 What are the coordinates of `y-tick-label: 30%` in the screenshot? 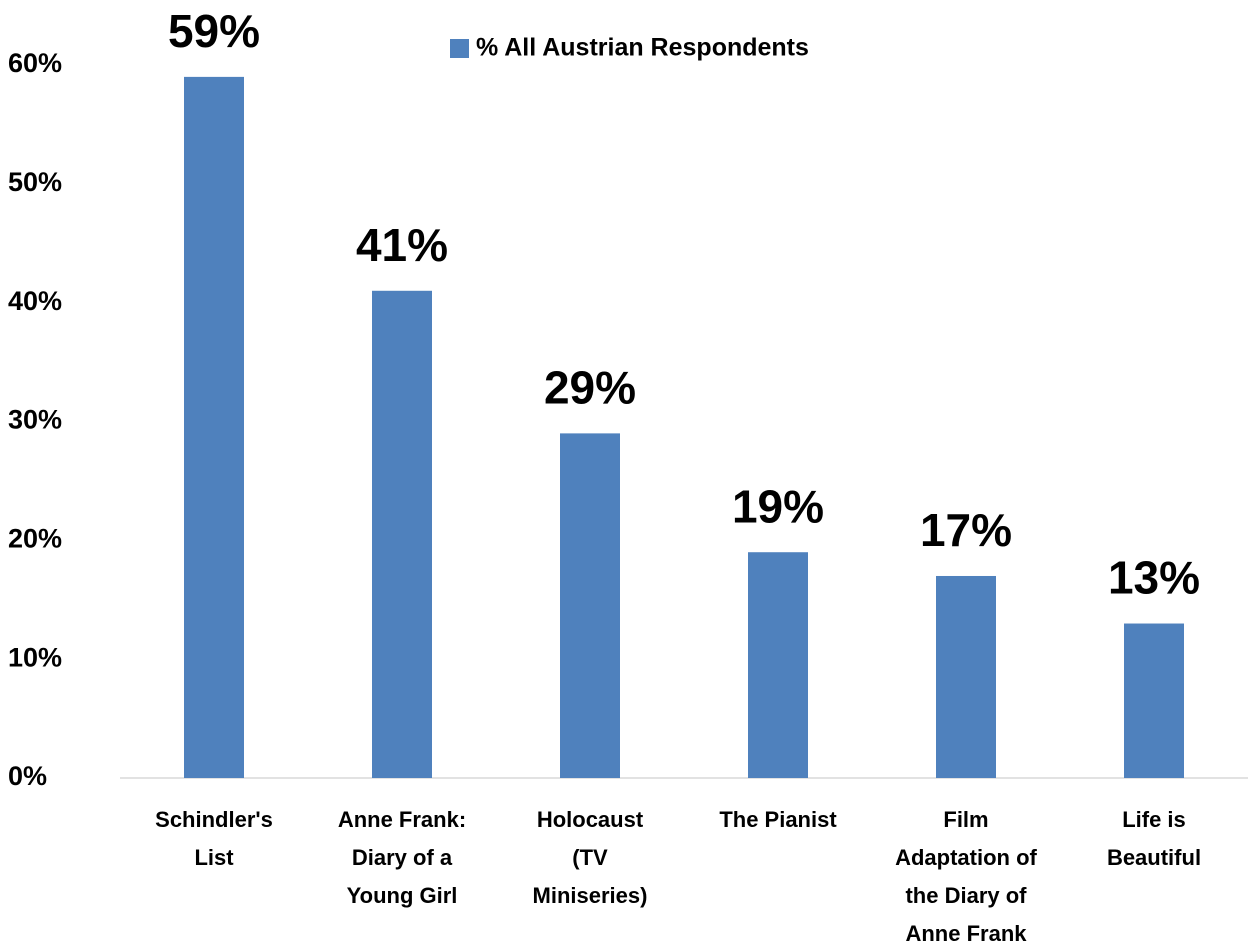 It's located at (35, 420).